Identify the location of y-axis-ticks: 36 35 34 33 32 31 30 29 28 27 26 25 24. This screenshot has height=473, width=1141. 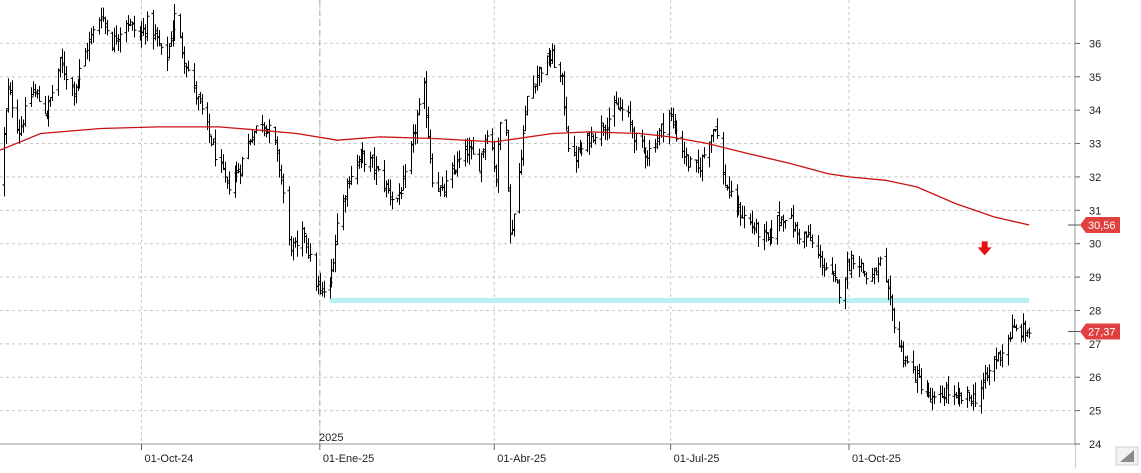
(1088, 244).